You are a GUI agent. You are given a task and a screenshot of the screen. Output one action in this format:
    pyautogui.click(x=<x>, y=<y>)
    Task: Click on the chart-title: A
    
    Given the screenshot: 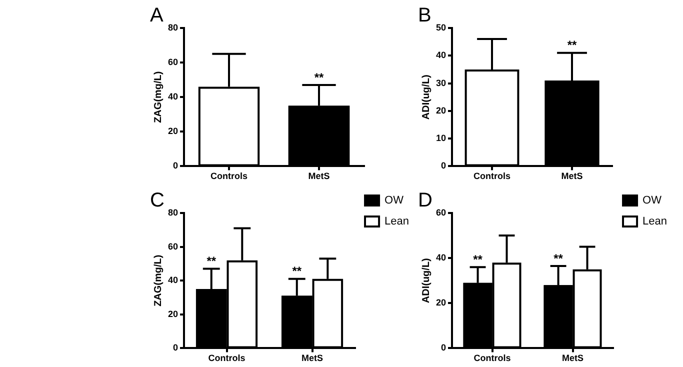 What is the action you would take?
    pyautogui.click(x=157, y=15)
    